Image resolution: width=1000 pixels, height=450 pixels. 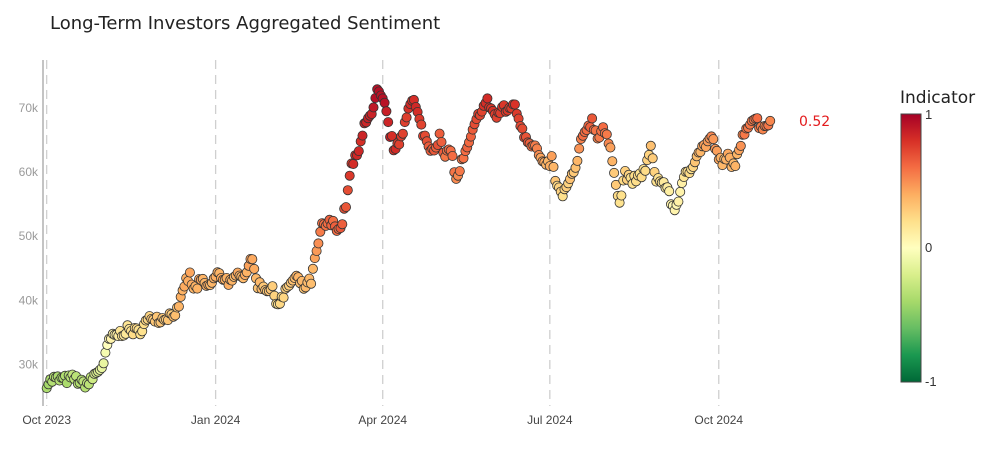 I want to click on x-tick-label: Oct 2023, so click(x=46, y=420).